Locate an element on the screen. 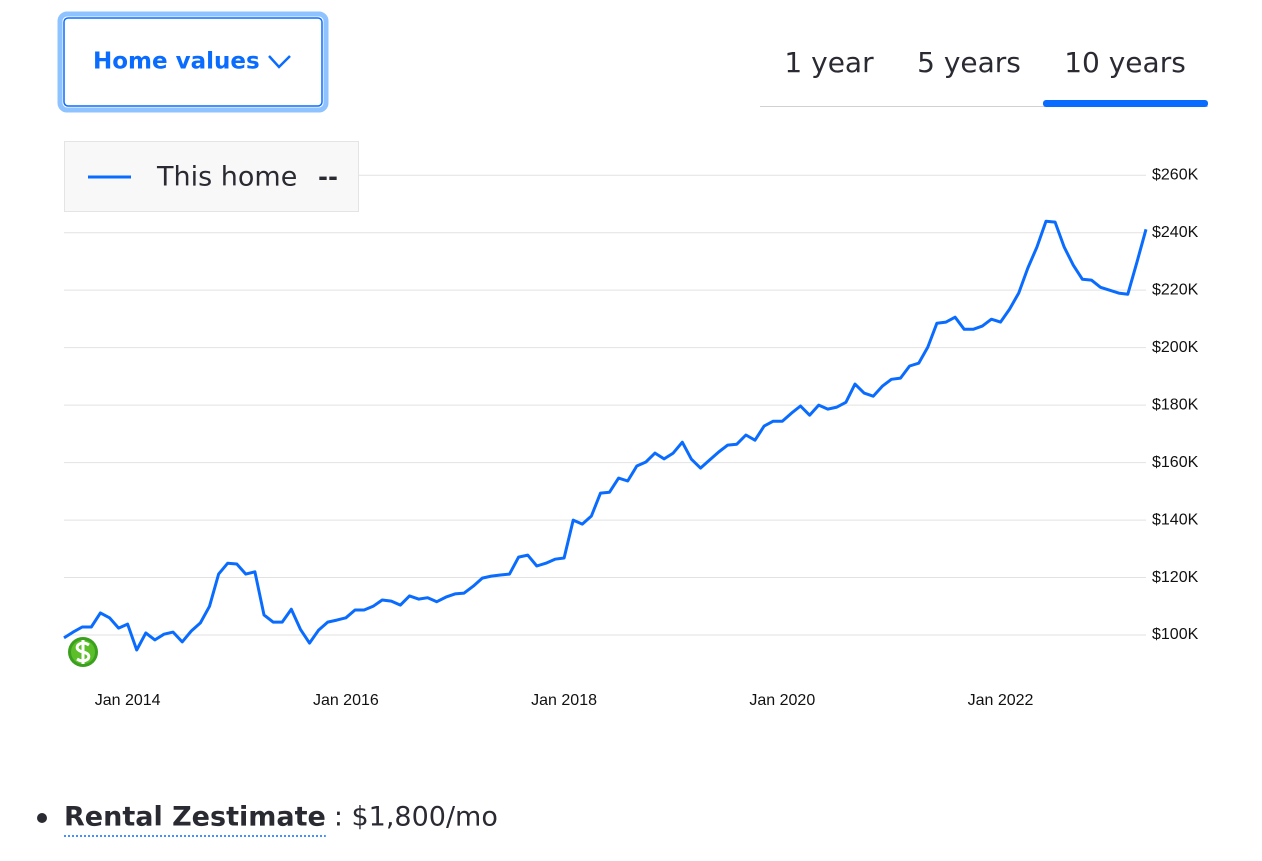  x-tick-label: Jan 2016 is located at coordinates (346, 700).